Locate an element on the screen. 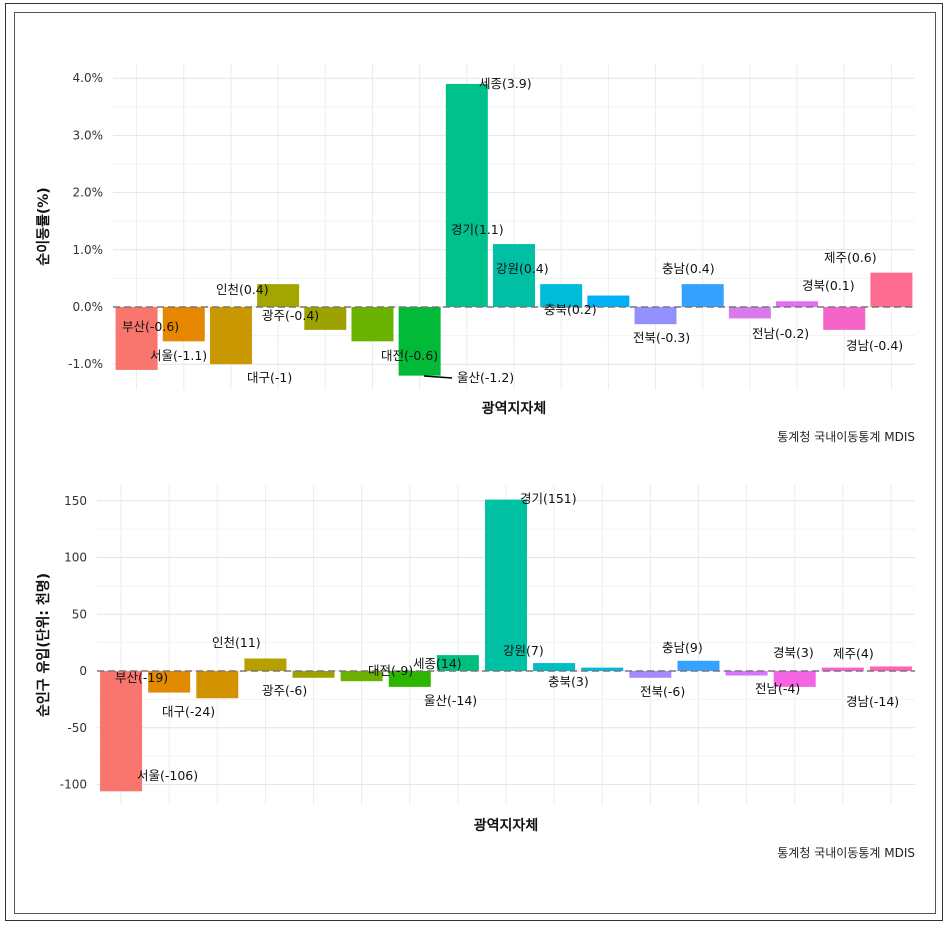 The height and width of the screenshot is (926, 950). data-label: 경북(0.1) is located at coordinates (828, 285).